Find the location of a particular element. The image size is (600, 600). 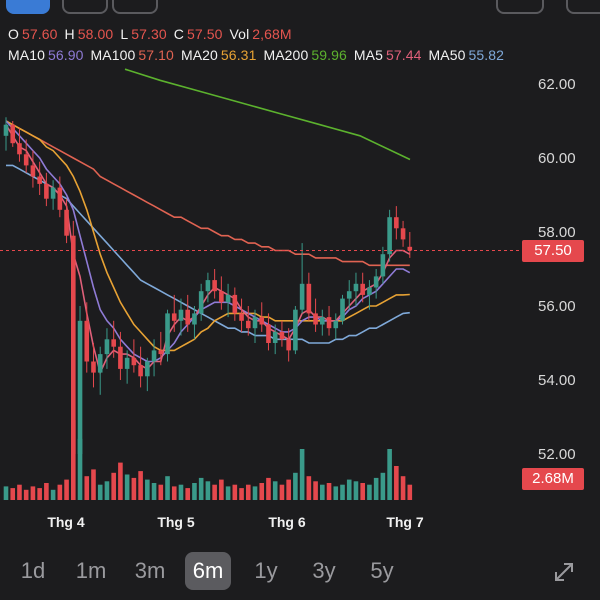

last-price-tag: 57.50 is located at coordinates (553, 251).